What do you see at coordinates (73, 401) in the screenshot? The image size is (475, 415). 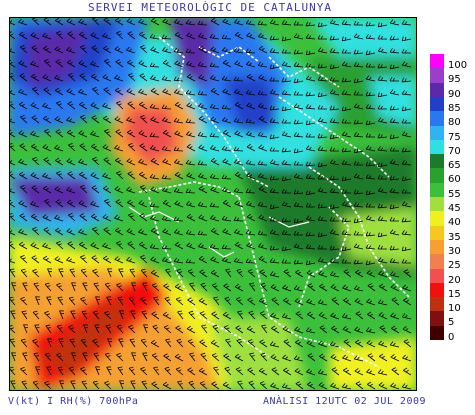 I see `variables-label: V(kt) I RH(%) 700hPa` at bounding box center [73, 401].